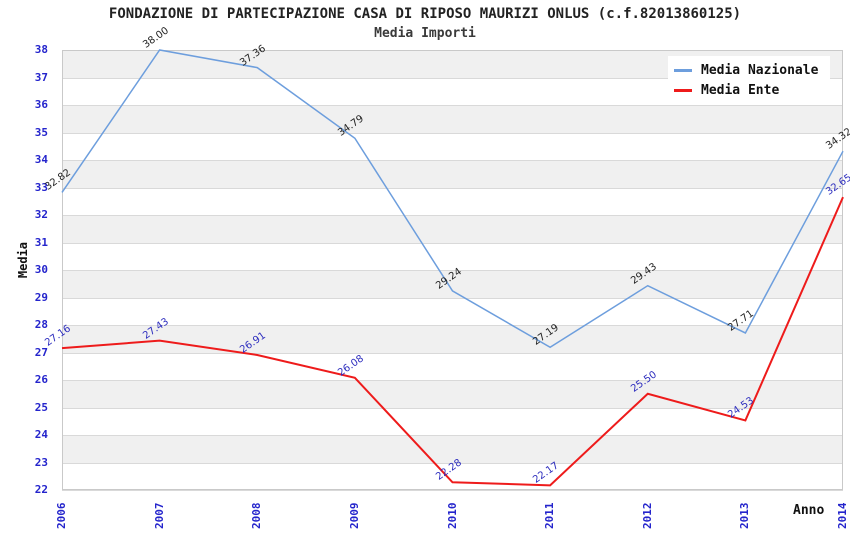 This screenshot has width=850, height=550. Describe the element at coordinates (683, 90) in the screenshot. I see `legend-swatch-media-ente` at that location.